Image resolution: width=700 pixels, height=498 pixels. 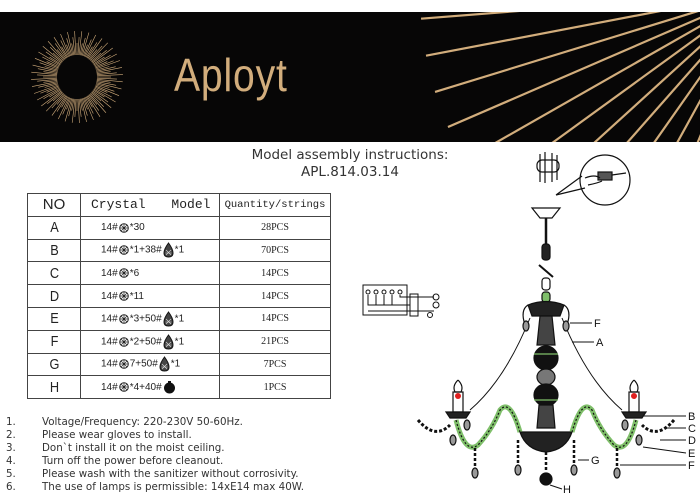 What do you see at coordinates (145, 251) in the screenshot?
I see `model-part: *1+38#` at bounding box center [145, 251].